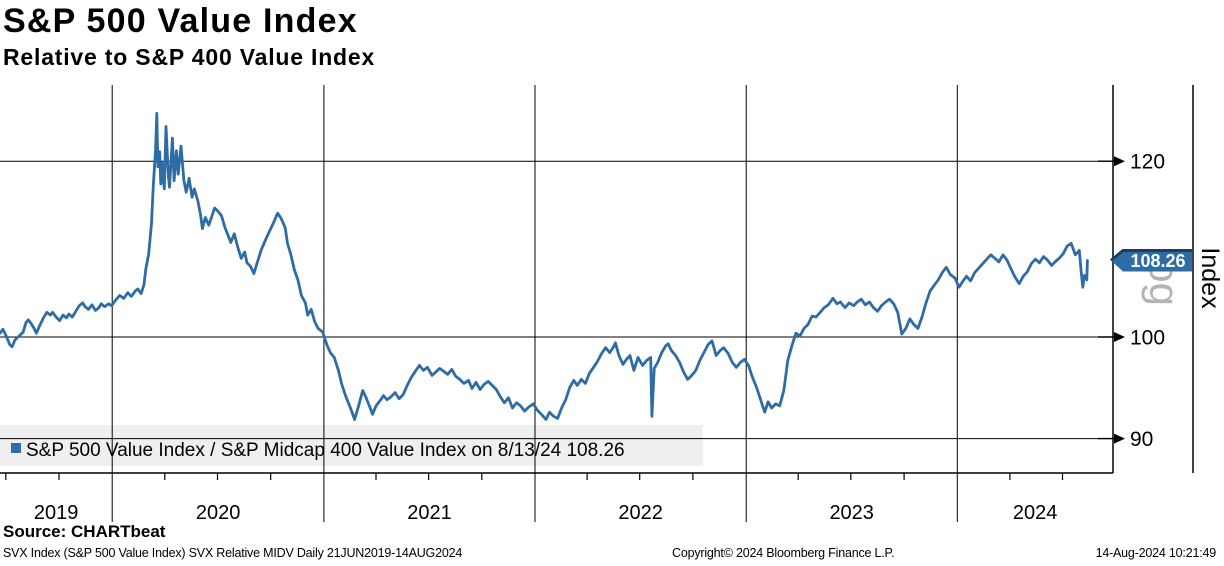  What do you see at coordinates (84, 531) in the screenshot?
I see `source-attribution: Source: CHARTbeat` at bounding box center [84, 531].